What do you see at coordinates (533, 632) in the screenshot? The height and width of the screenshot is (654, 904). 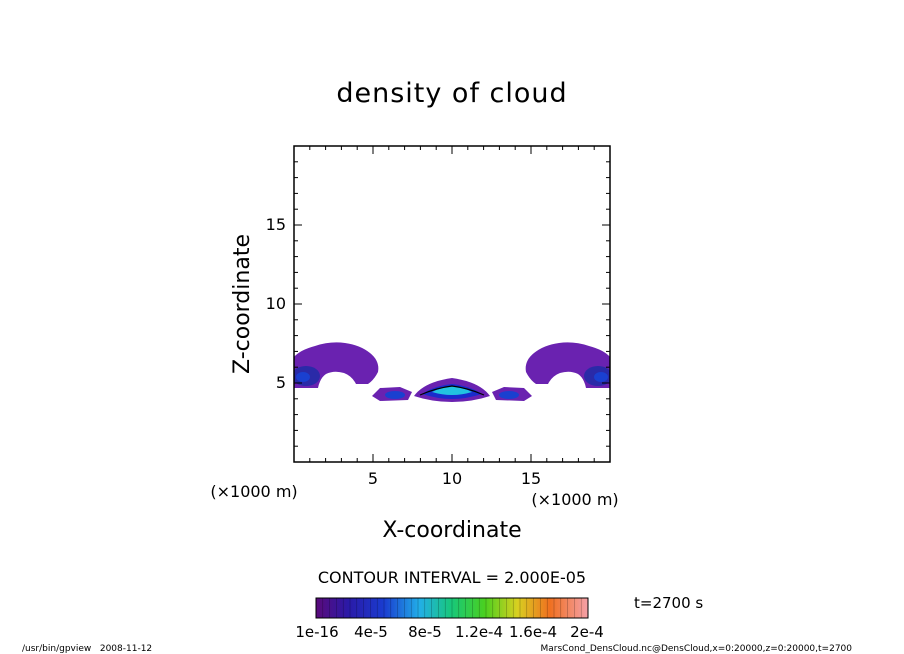 I see `colorbar-label: 1.6e-4` at bounding box center [533, 632].